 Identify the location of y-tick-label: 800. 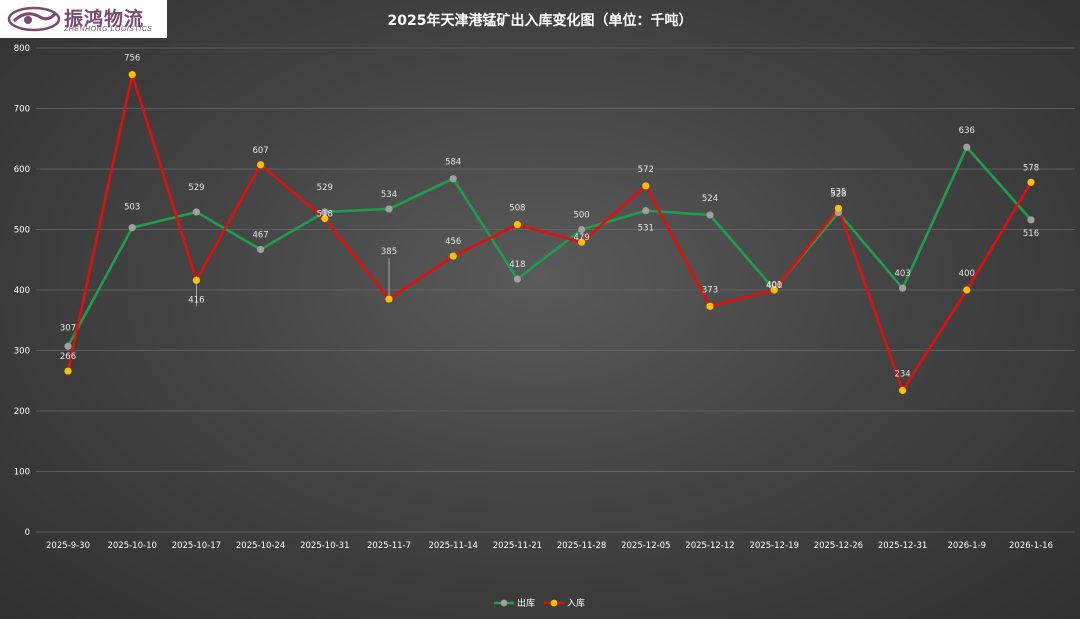
(22, 49).